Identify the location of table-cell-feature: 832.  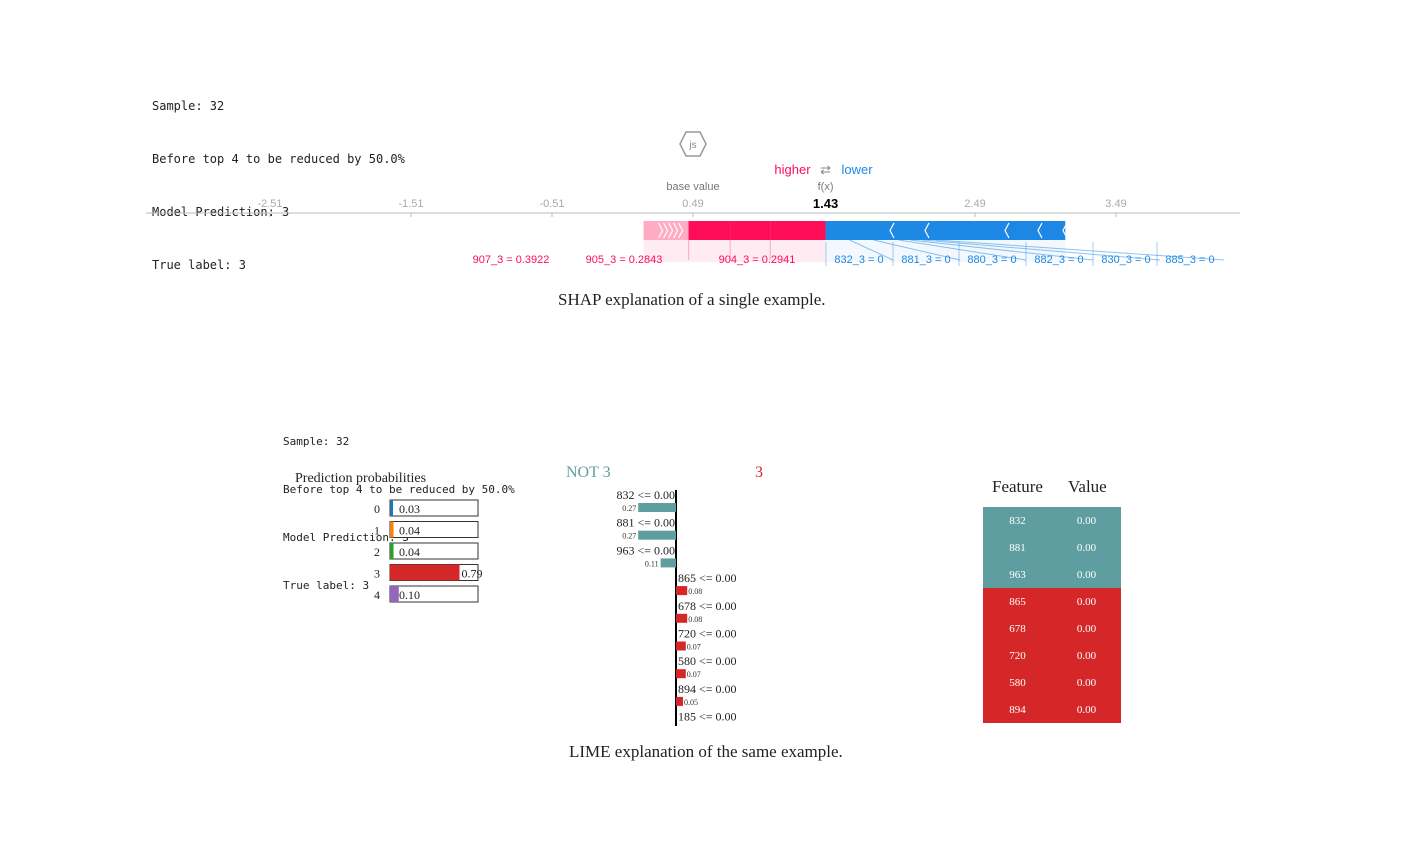
(1017, 520).